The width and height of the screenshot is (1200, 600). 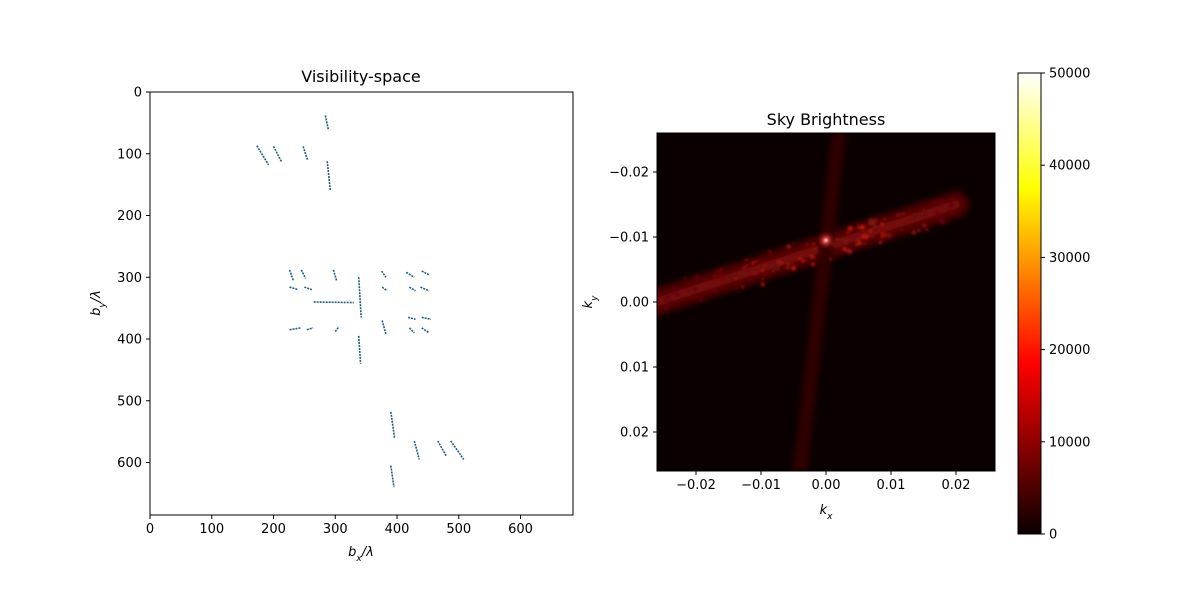 What do you see at coordinates (629, 173) in the screenshot?
I see `sky-y-tick-label: −0.02` at bounding box center [629, 173].